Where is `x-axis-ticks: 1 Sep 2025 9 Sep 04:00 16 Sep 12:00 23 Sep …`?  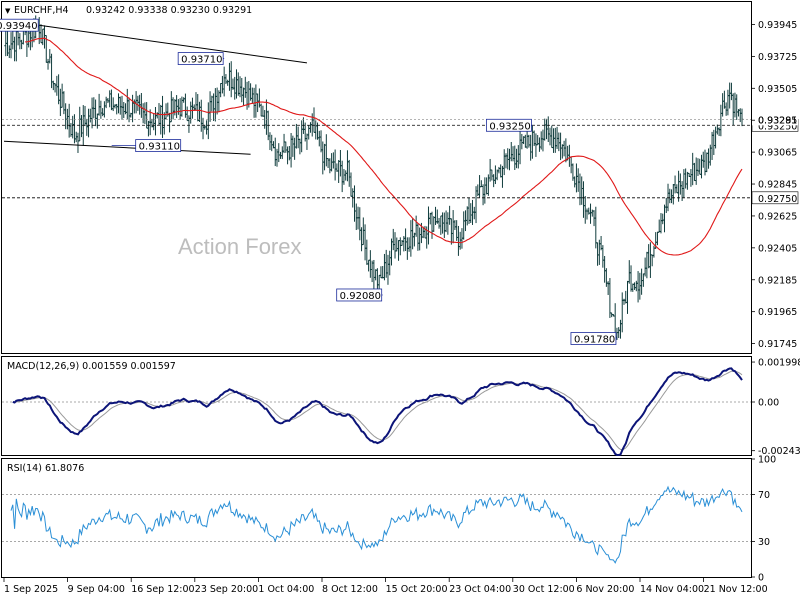
x-axis-ticks: 1 Sep 2025 9 Sep 04:00 16 Sep 12:00 23 Sep … is located at coordinates (385, 586).